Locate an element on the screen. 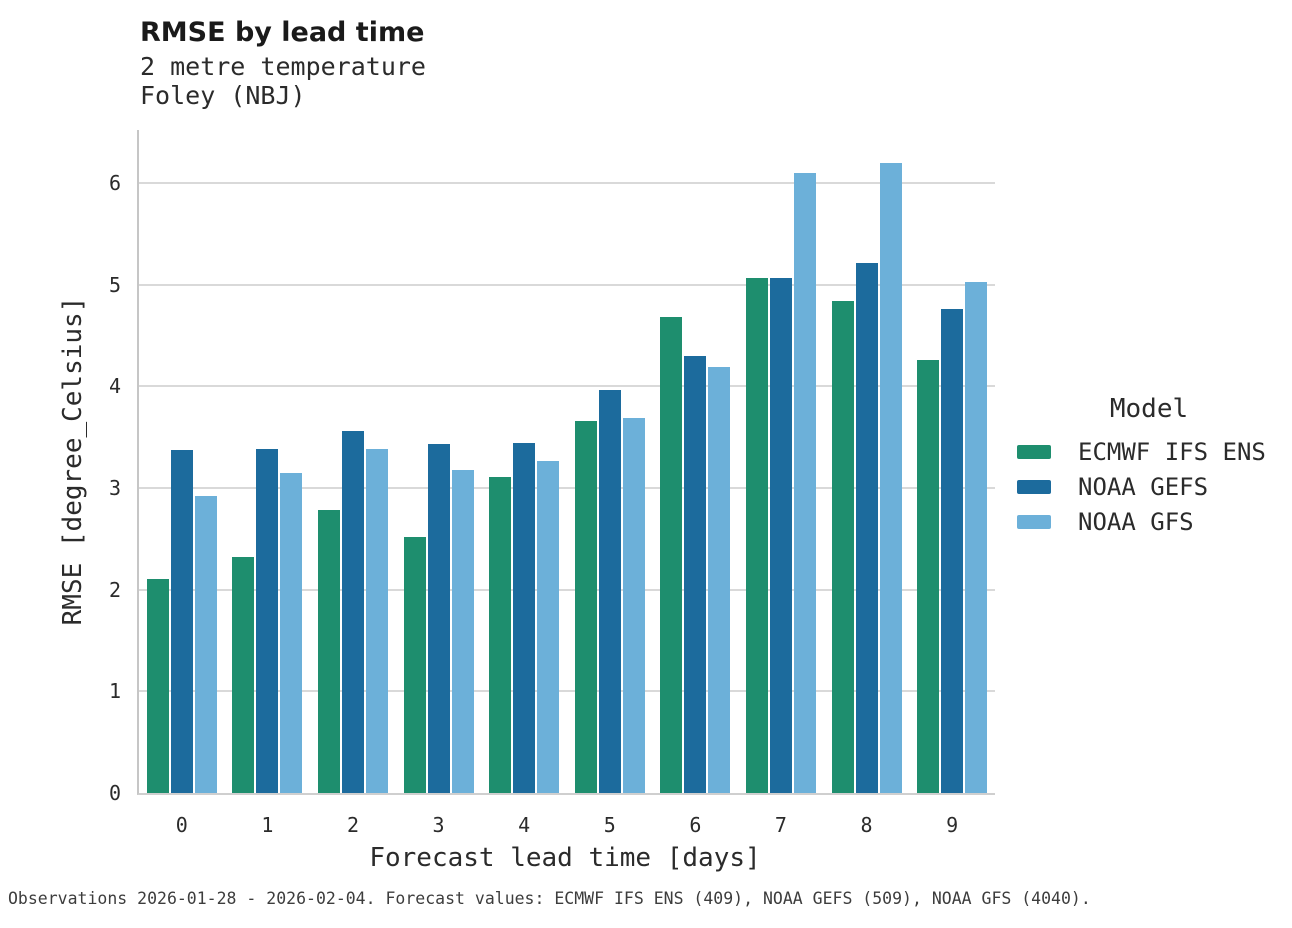  x-tick-label-2: 2 is located at coordinates (352, 825).